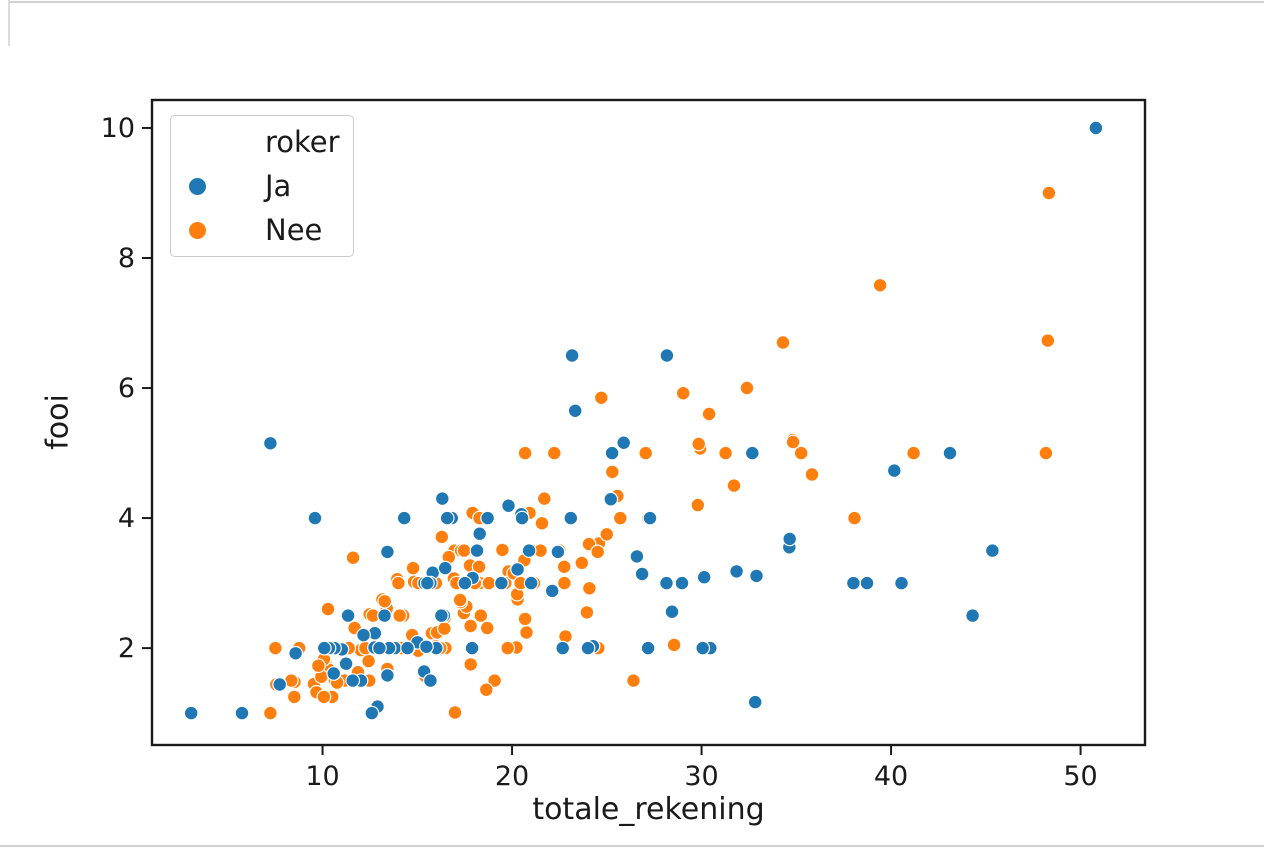 This screenshot has height=848, width=1264. Describe the element at coordinates (701, 776) in the screenshot. I see `x-tick-label: 30` at that location.